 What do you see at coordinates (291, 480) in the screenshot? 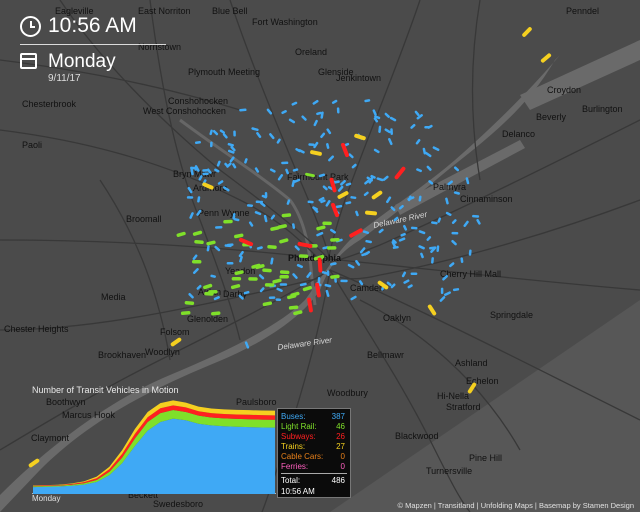
I see `legend-total-label: Total:` at bounding box center [291, 480].